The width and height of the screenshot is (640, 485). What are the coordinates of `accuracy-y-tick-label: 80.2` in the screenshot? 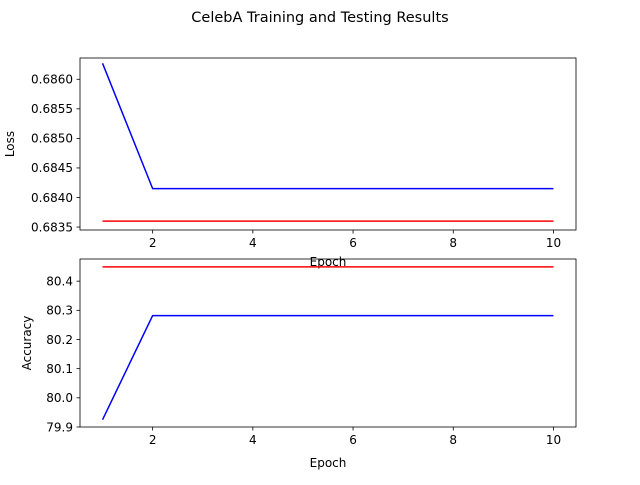 It's located at (59, 340).